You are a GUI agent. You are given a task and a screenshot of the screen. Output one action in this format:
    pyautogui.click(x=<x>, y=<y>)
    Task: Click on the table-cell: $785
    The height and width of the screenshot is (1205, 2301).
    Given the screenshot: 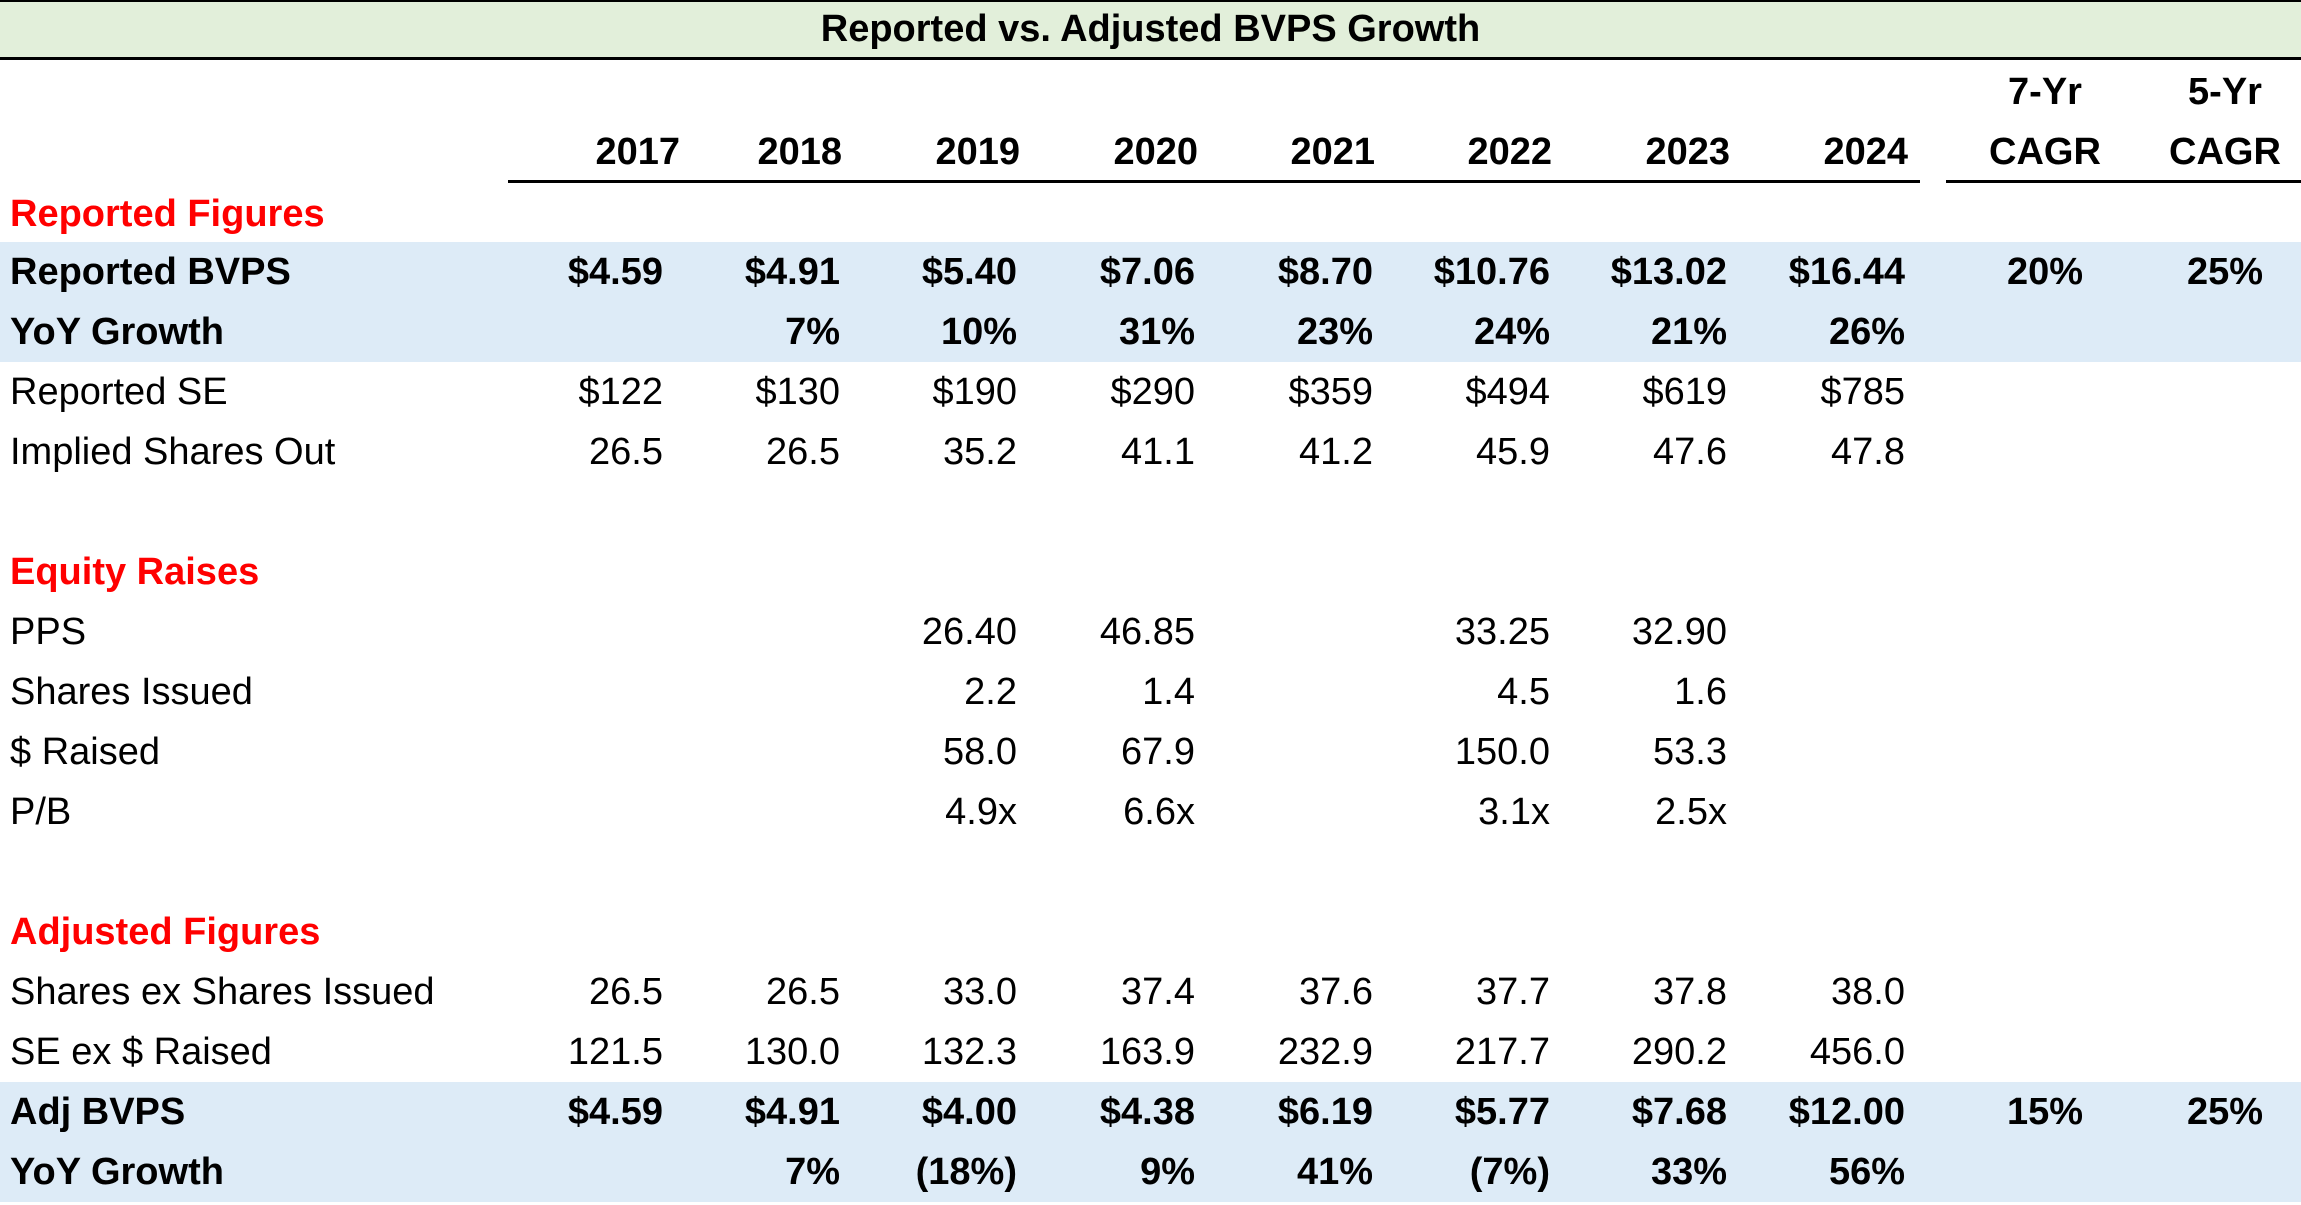 What is the action you would take?
    pyautogui.click(x=1862, y=392)
    